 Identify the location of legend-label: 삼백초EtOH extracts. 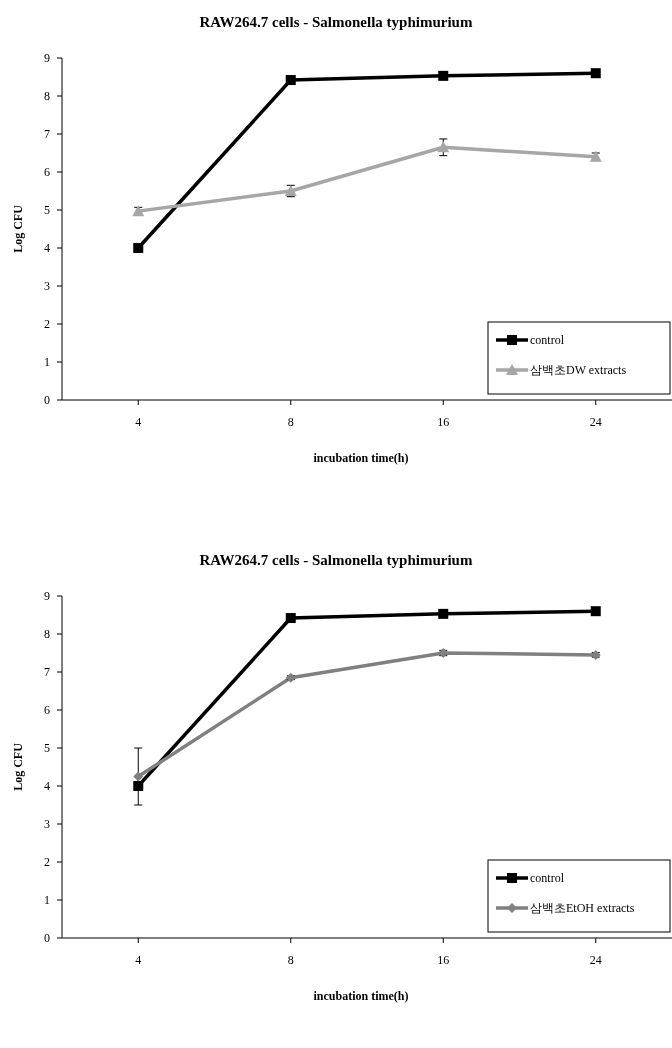
(582, 908).